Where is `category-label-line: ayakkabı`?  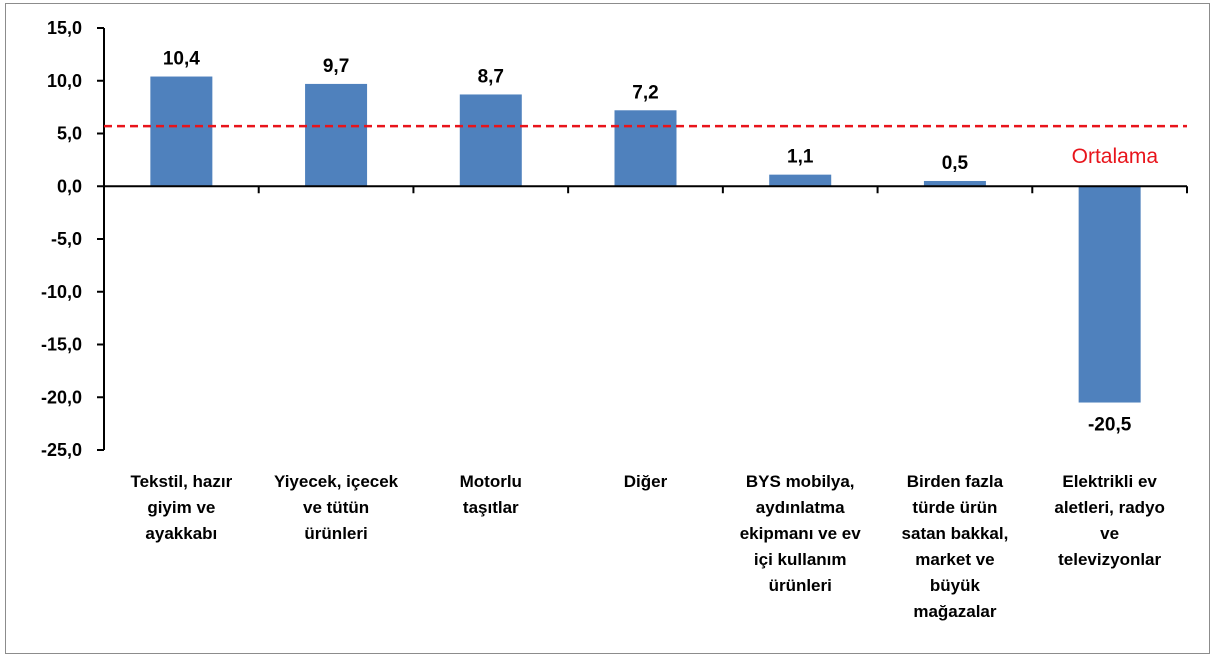 category-label-line: ayakkabı is located at coordinates (181, 533).